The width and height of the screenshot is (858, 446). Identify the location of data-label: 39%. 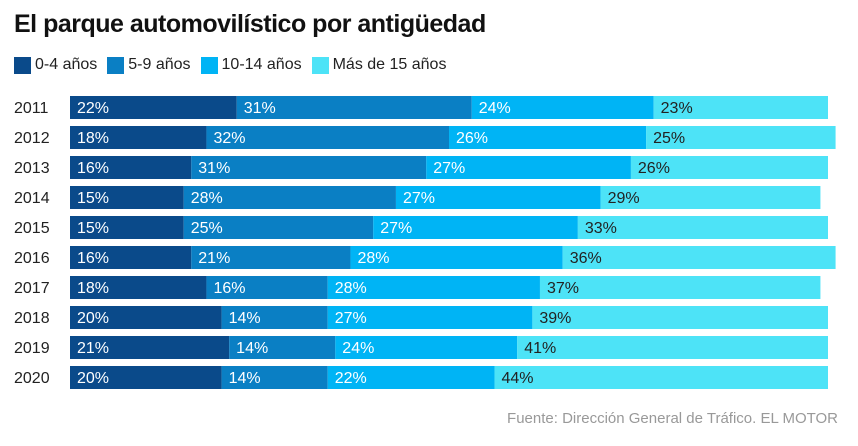
(555, 318).